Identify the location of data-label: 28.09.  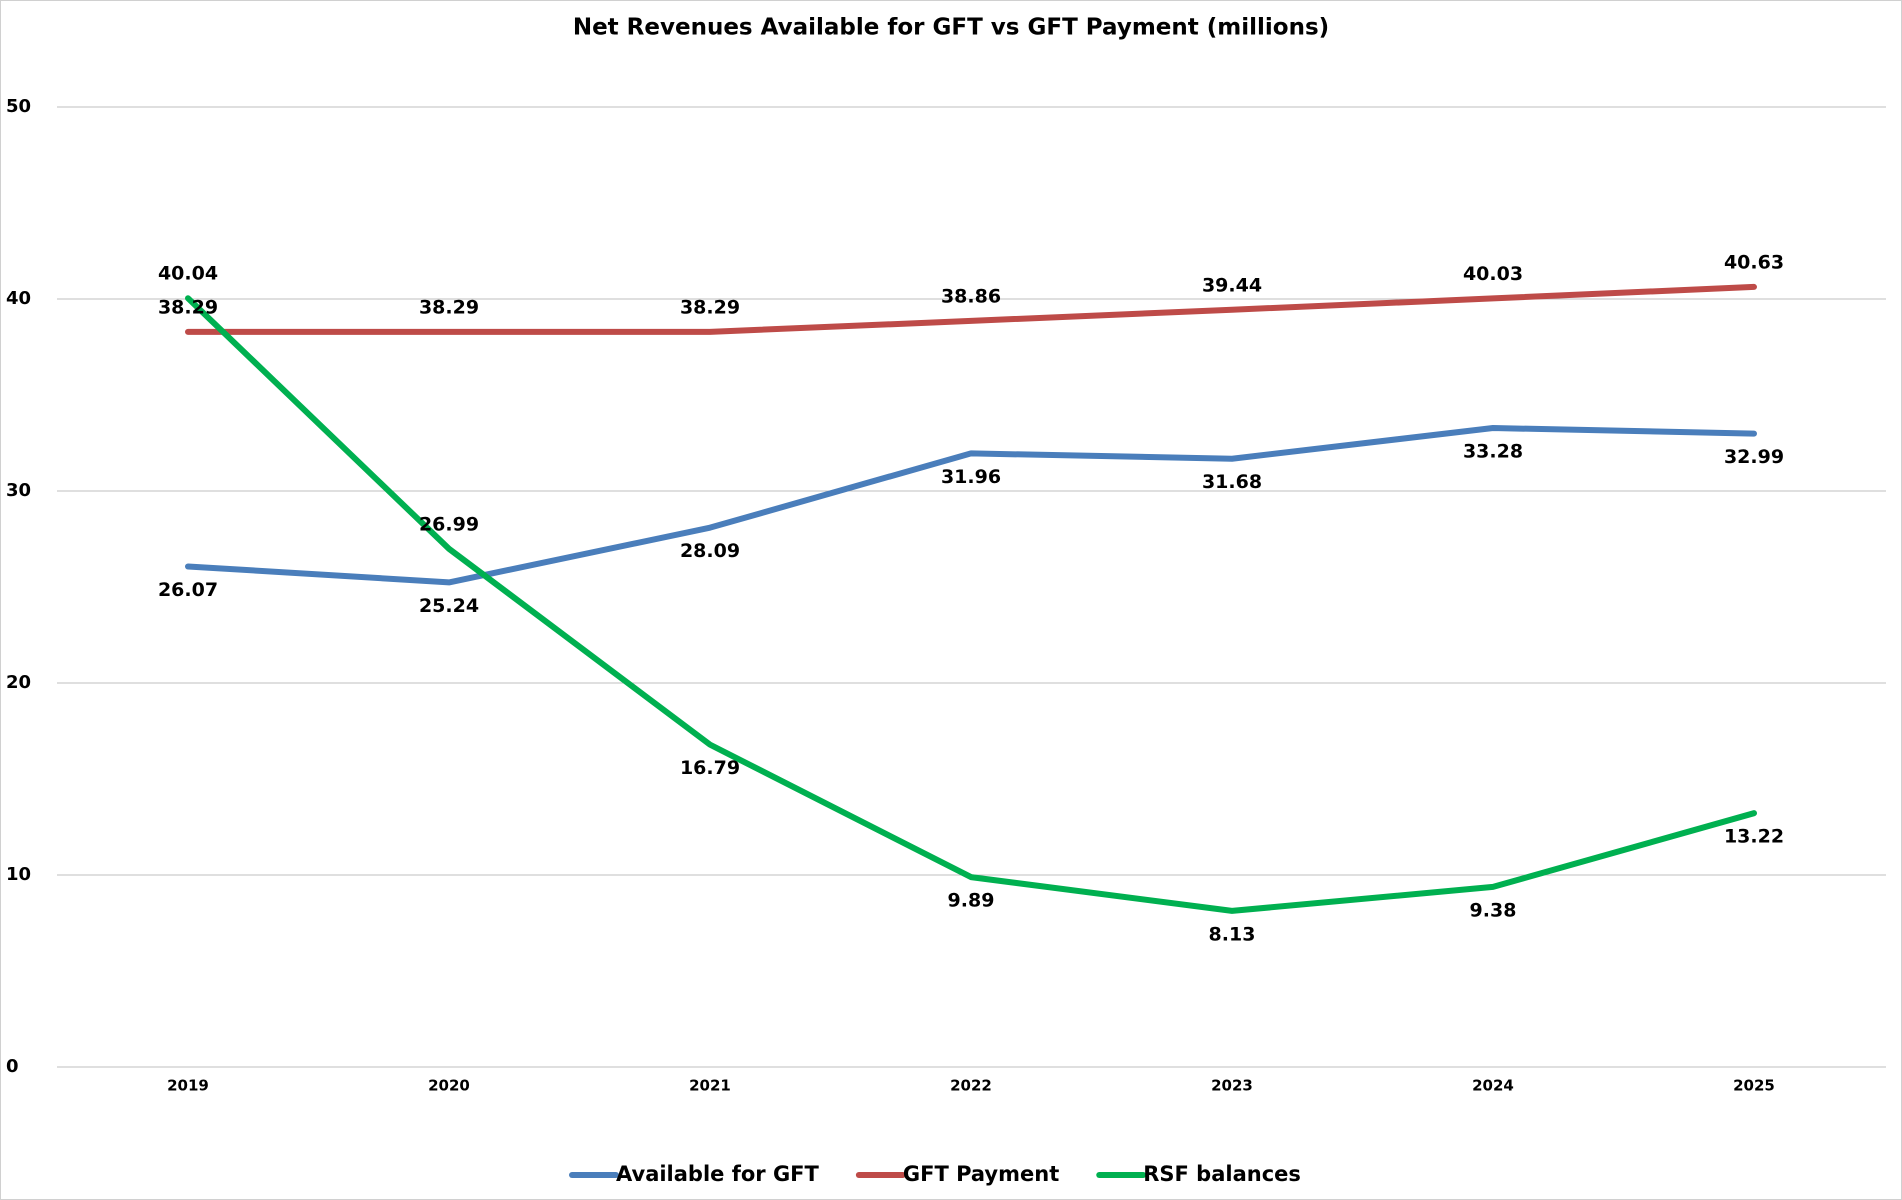
(710, 551).